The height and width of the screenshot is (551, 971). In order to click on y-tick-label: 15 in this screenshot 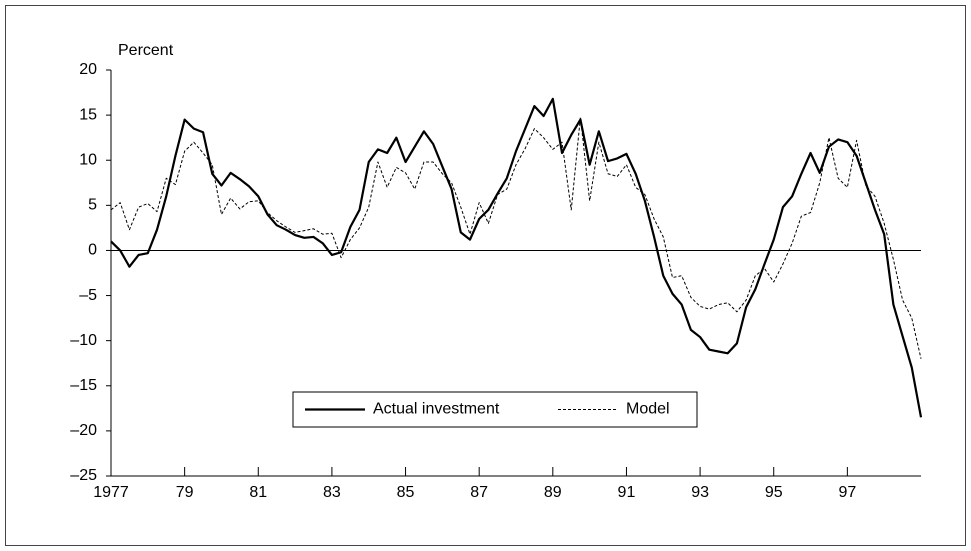, I will do `click(88, 114)`.